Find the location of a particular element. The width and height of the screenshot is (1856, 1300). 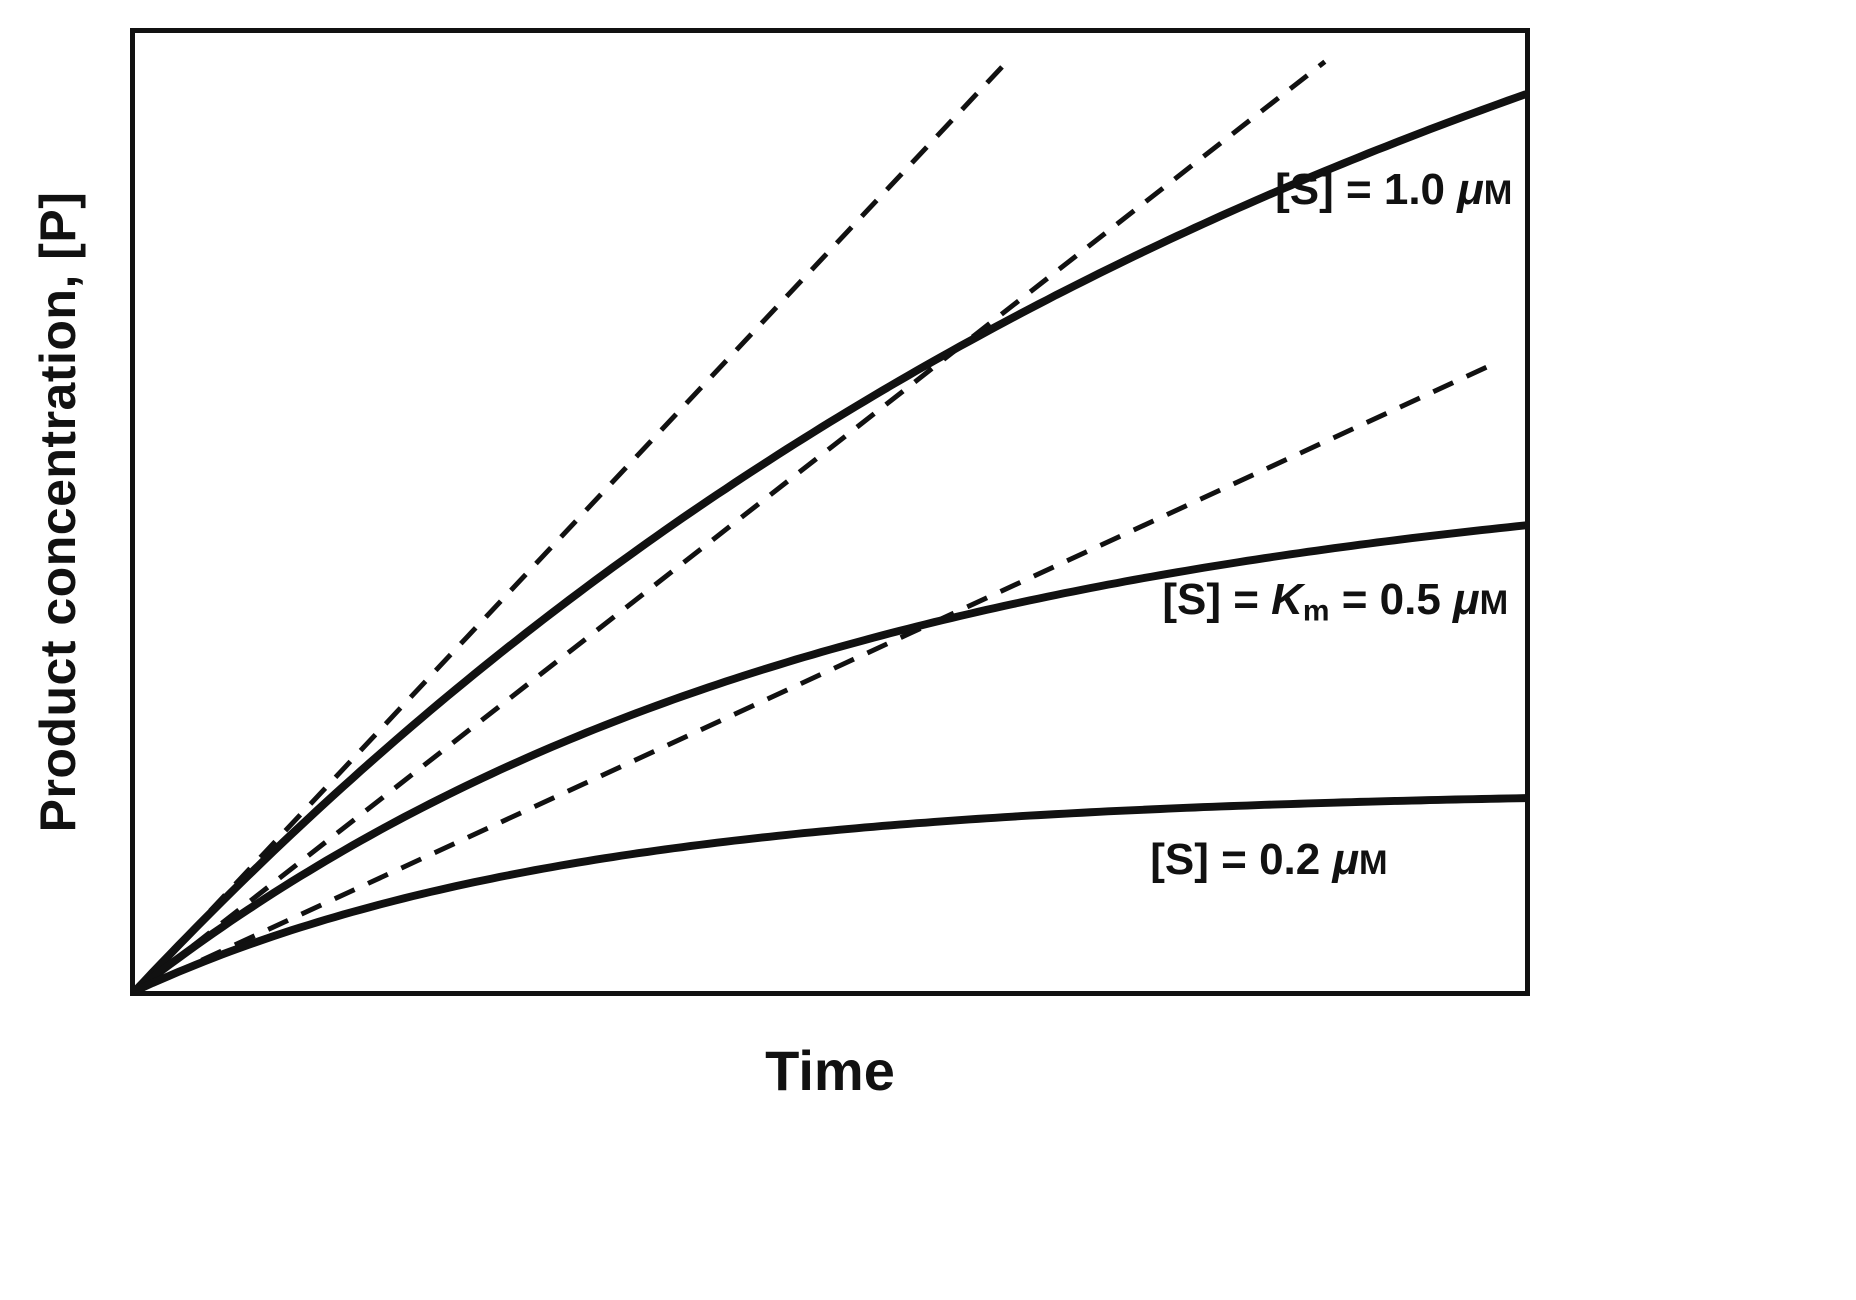

label-s-0-2: [S] = 0.2 μM is located at coordinates (1268, 861).